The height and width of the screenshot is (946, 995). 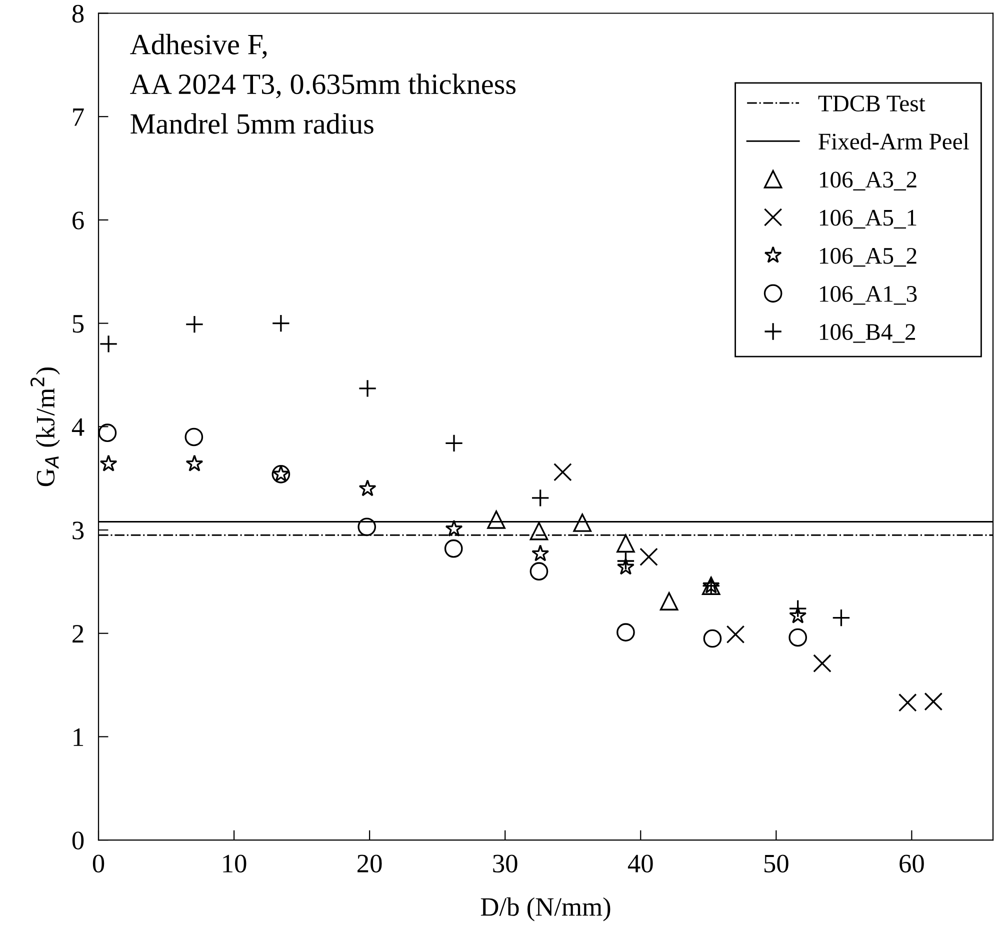 What do you see at coordinates (868, 257) in the screenshot?
I see `legend-label: 106_A5_2` at bounding box center [868, 257].